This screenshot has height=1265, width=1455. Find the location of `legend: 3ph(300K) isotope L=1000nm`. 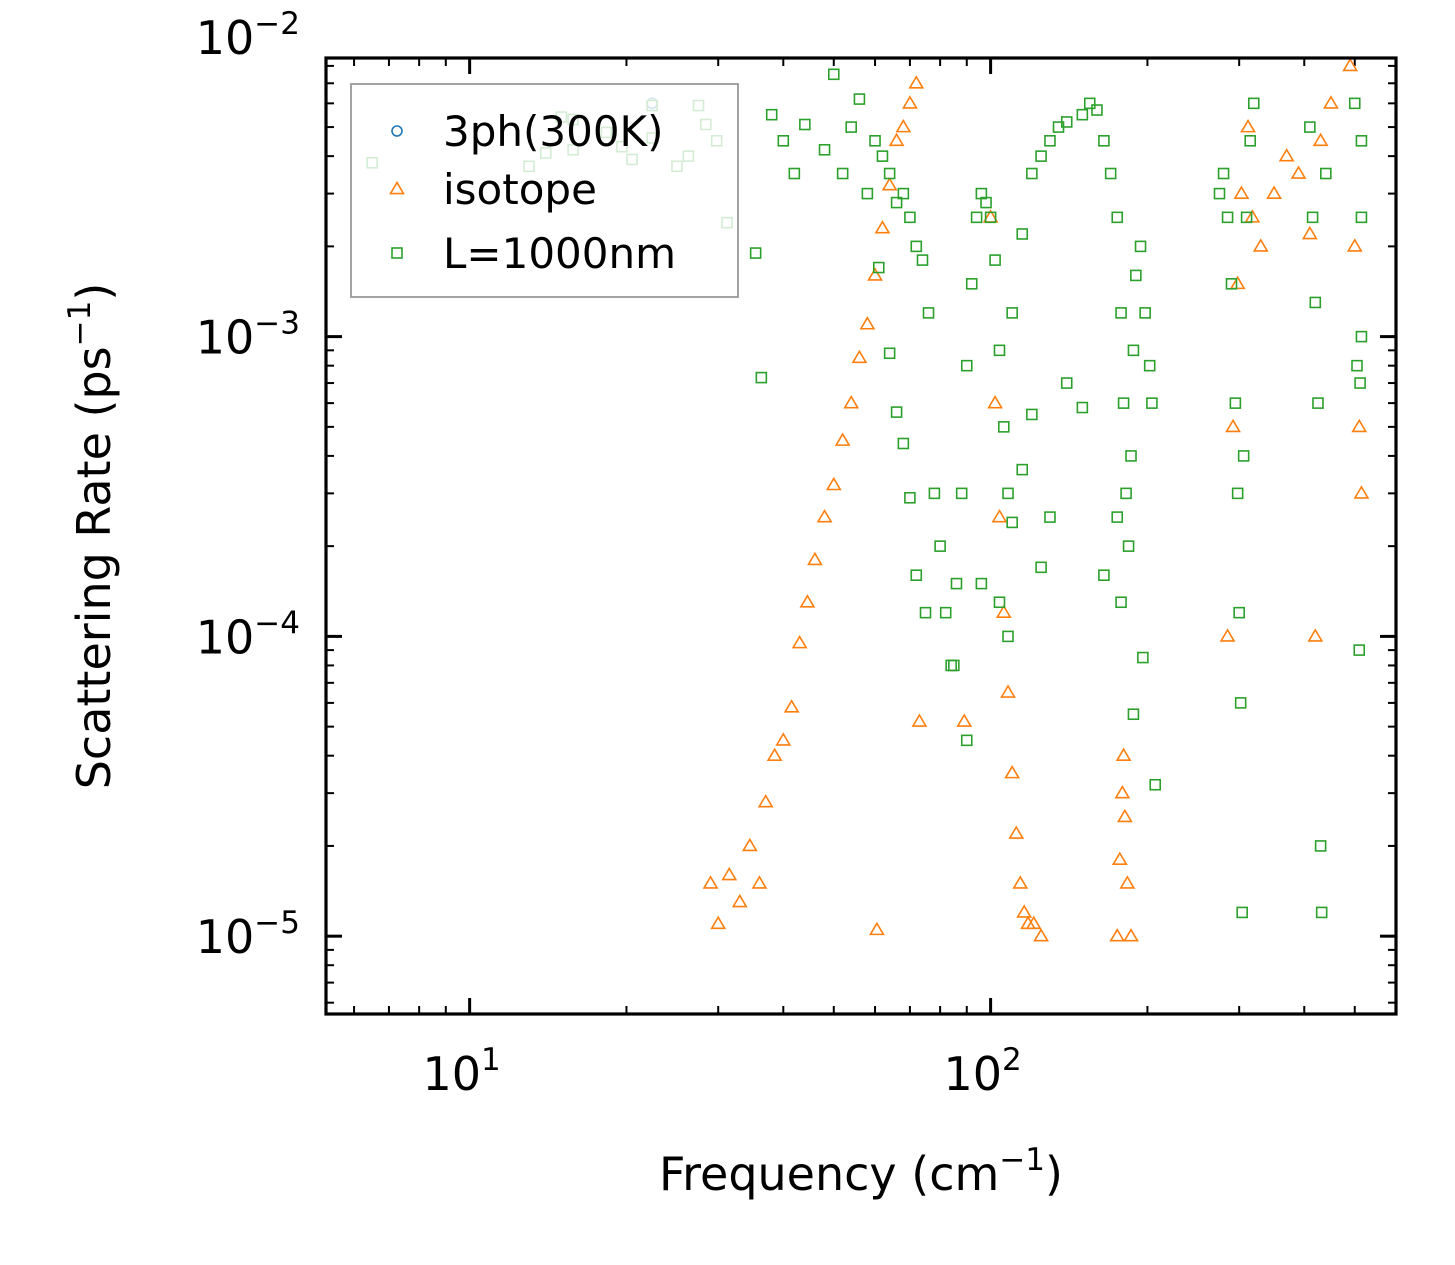

legend: 3ph(300K) isotope L=1000nm is located at coordinates (544, 190).